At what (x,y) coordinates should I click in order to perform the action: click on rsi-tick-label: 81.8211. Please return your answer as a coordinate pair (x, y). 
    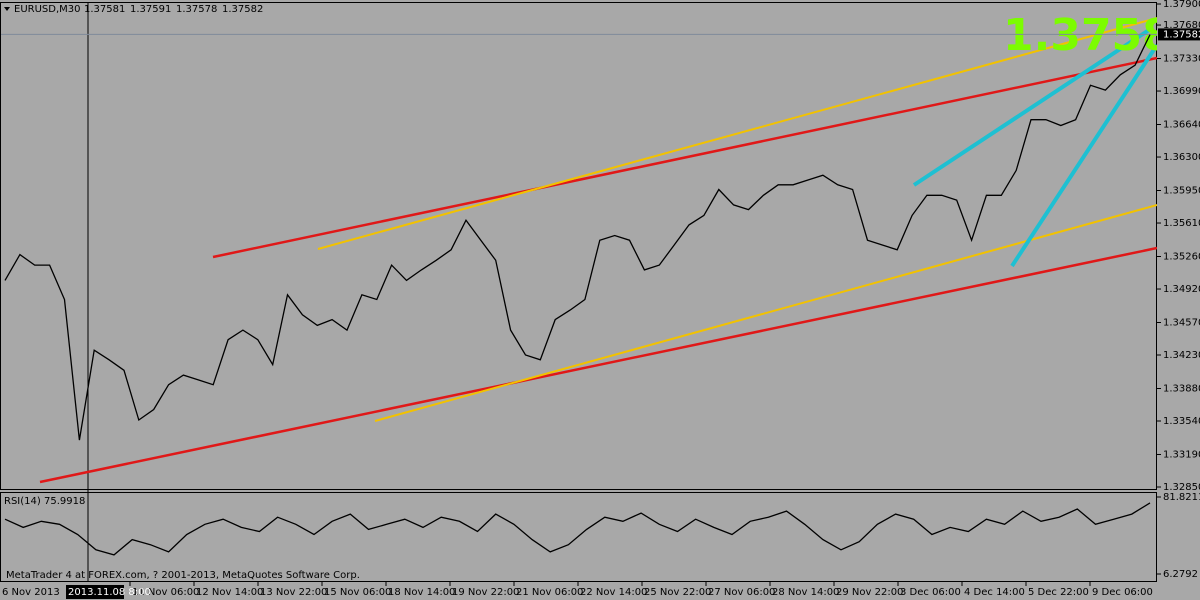
    Looking at the image, I should click on (1181, 497).